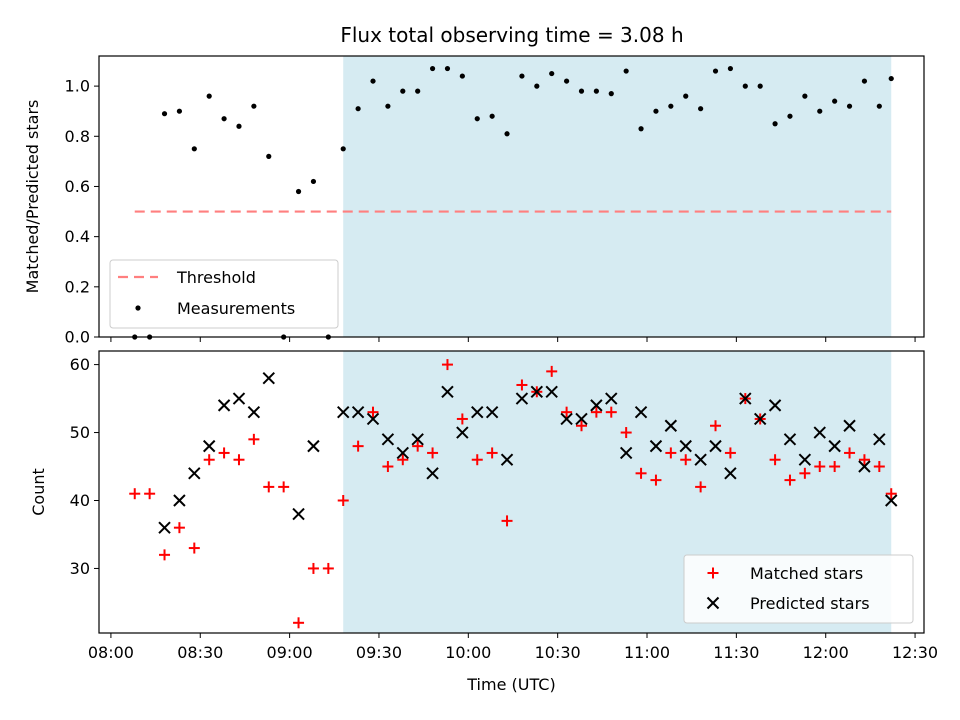 The width and height of the screenshot is (960, 720). What do you see at coordinates (216, 277) in the screenshot?
I see `legend-threshold-label: Threshold` at bounding box center [216, 277].